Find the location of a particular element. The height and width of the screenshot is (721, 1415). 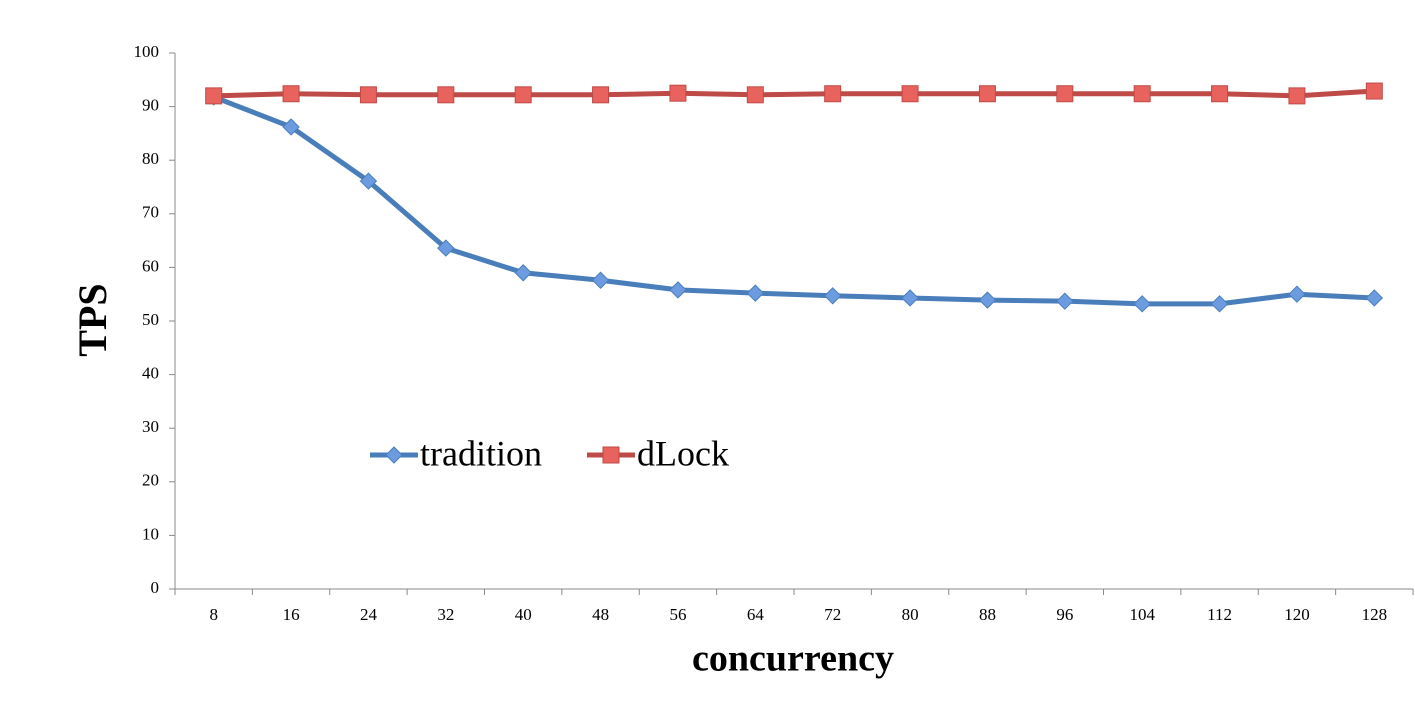

x-tick-label: 112 is located at coordinates (1219, 614).